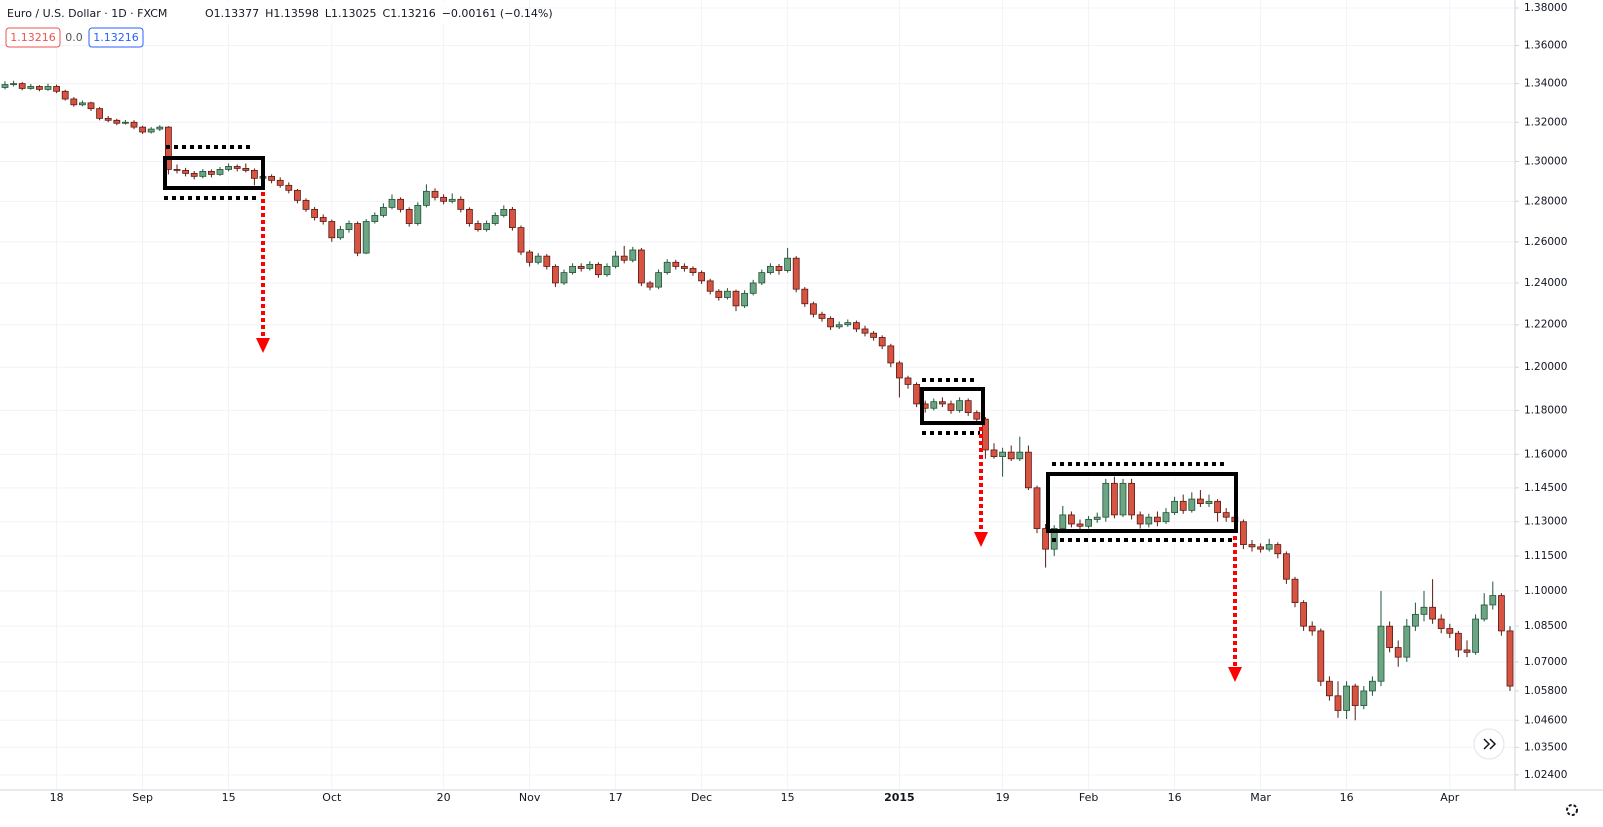 The width and height of the screenshot is (1603, 827). I want to click on x-tick-label: 16, so click(1175, 797).